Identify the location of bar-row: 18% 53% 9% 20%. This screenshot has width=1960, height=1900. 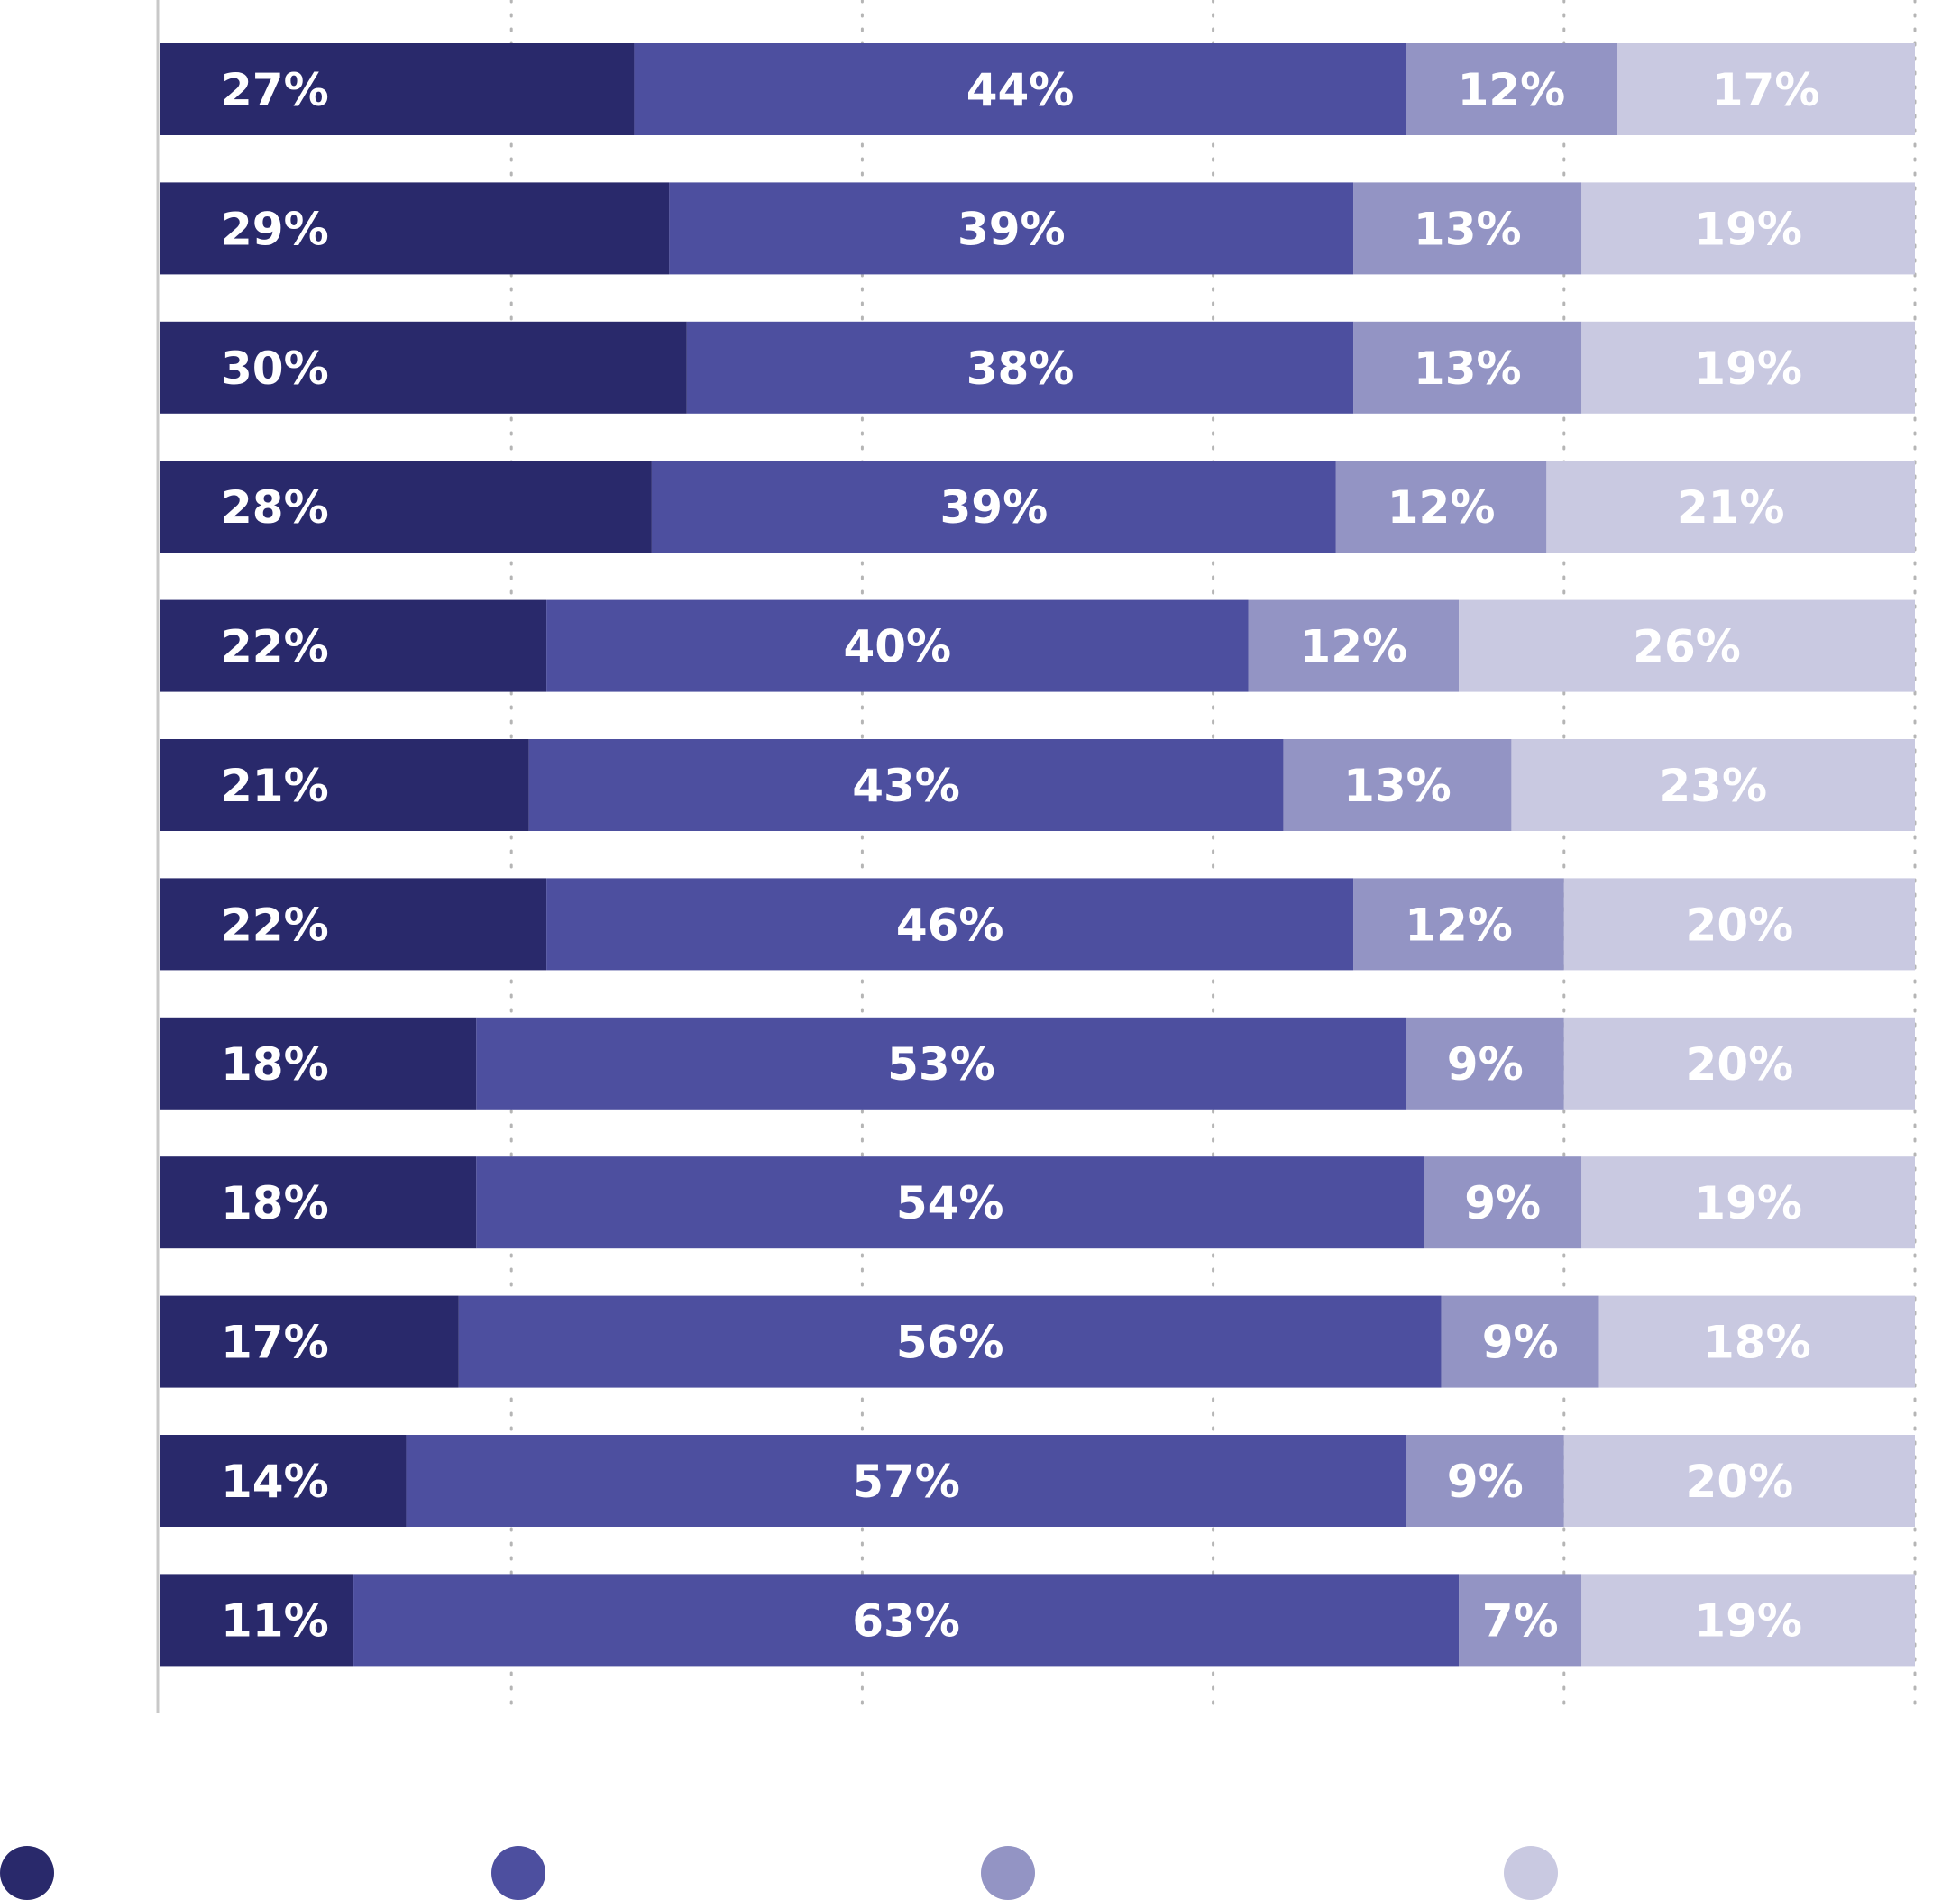
(1037, 1063).